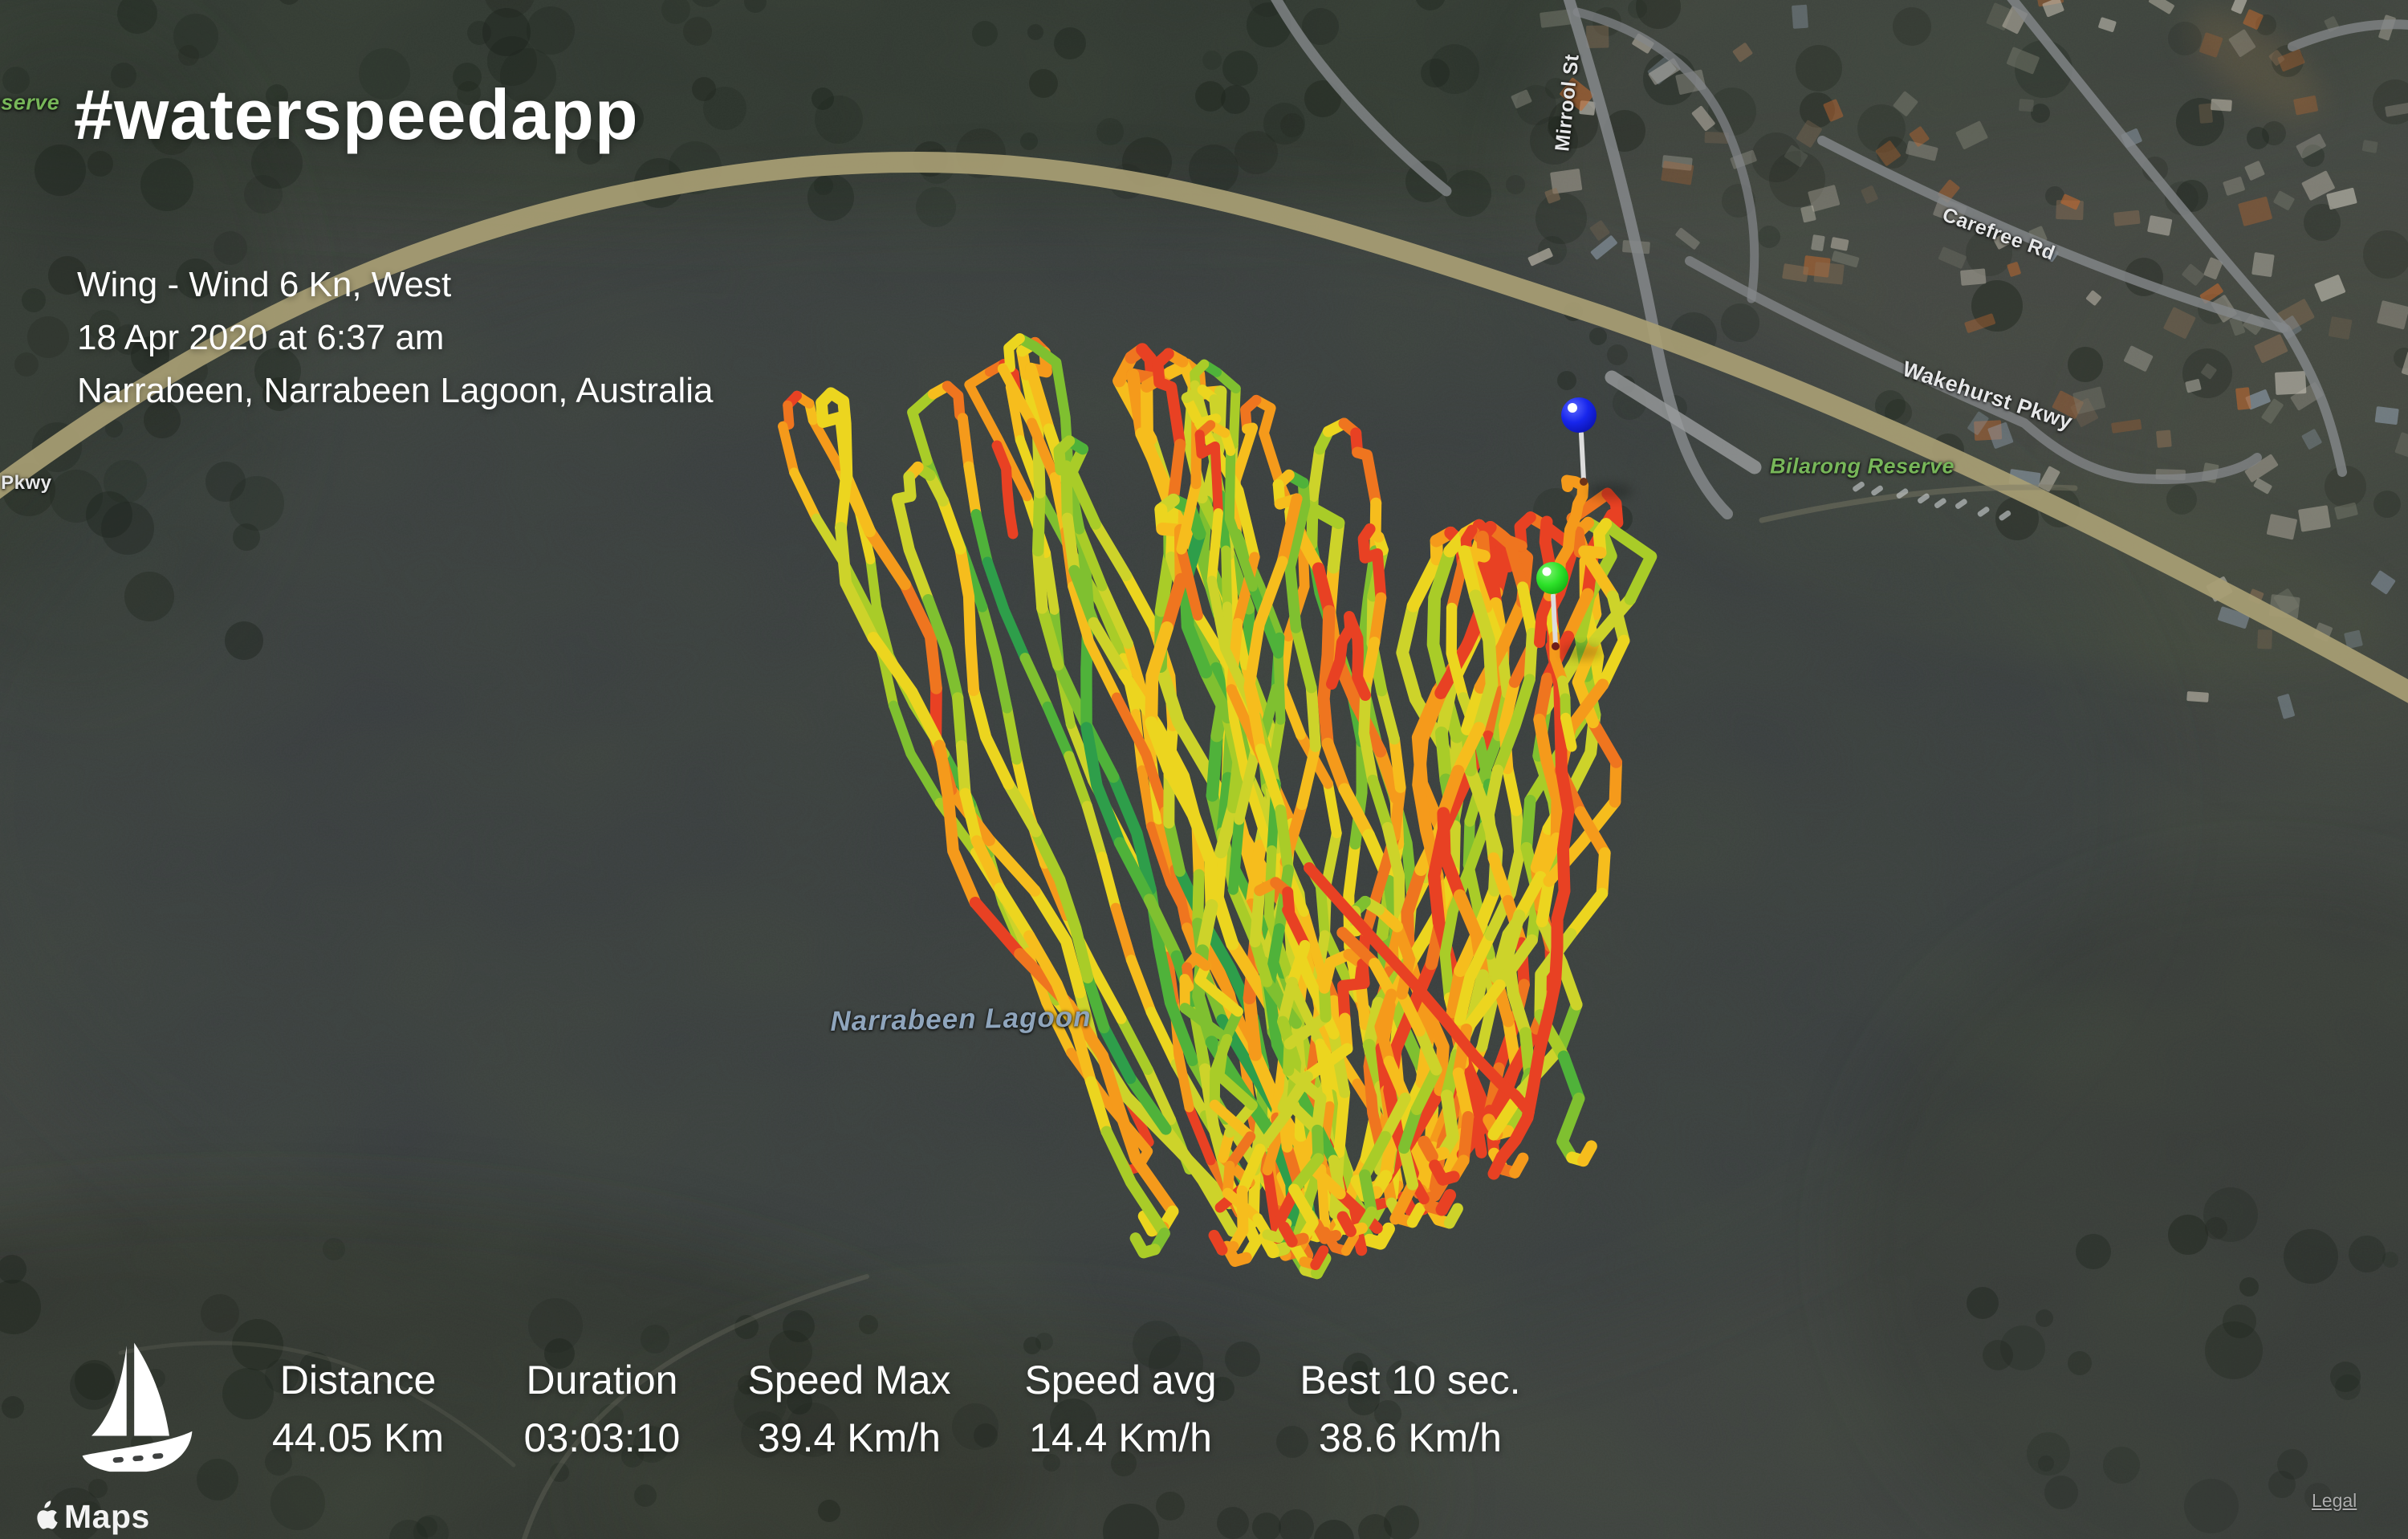  I want to click on road-residential-curve, so click(1665, 155).